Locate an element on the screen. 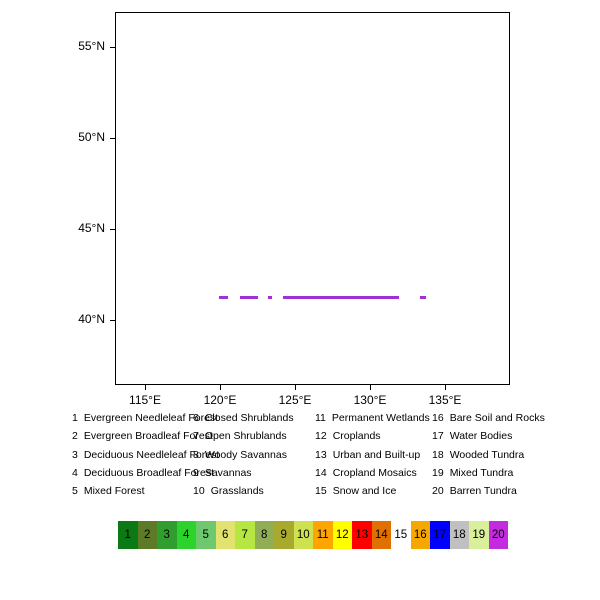 The height and width of the screenshot is (600, 600). colorbar-cell-number: 6 is located at coordinates (225, 535).